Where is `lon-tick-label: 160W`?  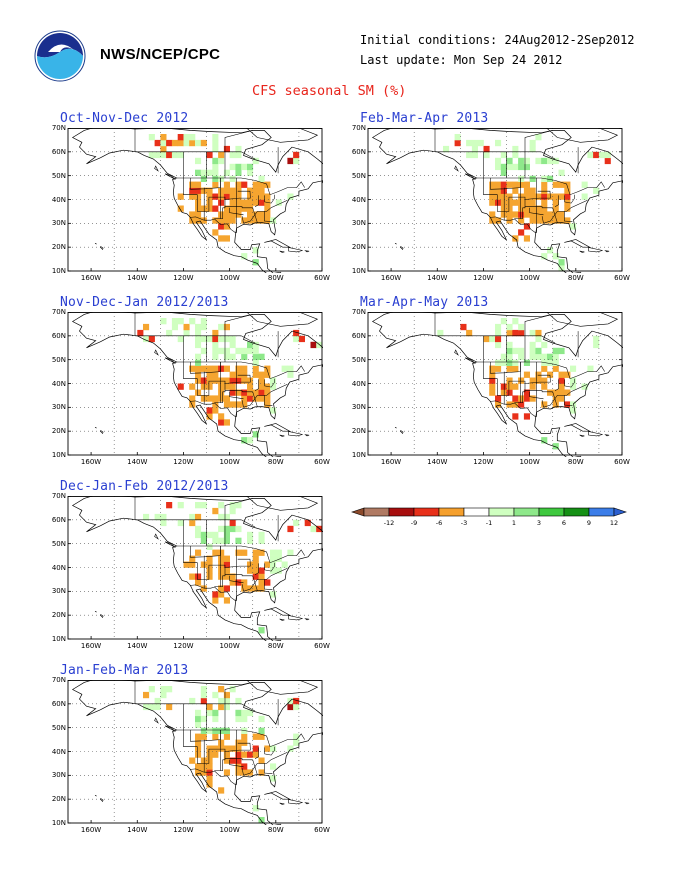
lon-tick-label: 160W is located at coordinates (91, 278).